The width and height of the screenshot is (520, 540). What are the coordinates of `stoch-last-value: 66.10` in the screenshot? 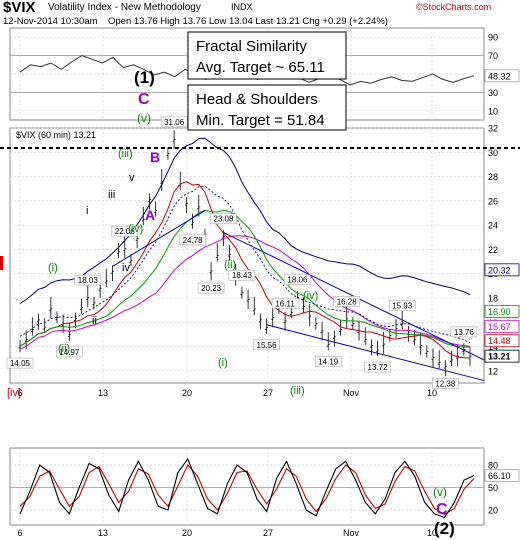 It's located at (499, 476).